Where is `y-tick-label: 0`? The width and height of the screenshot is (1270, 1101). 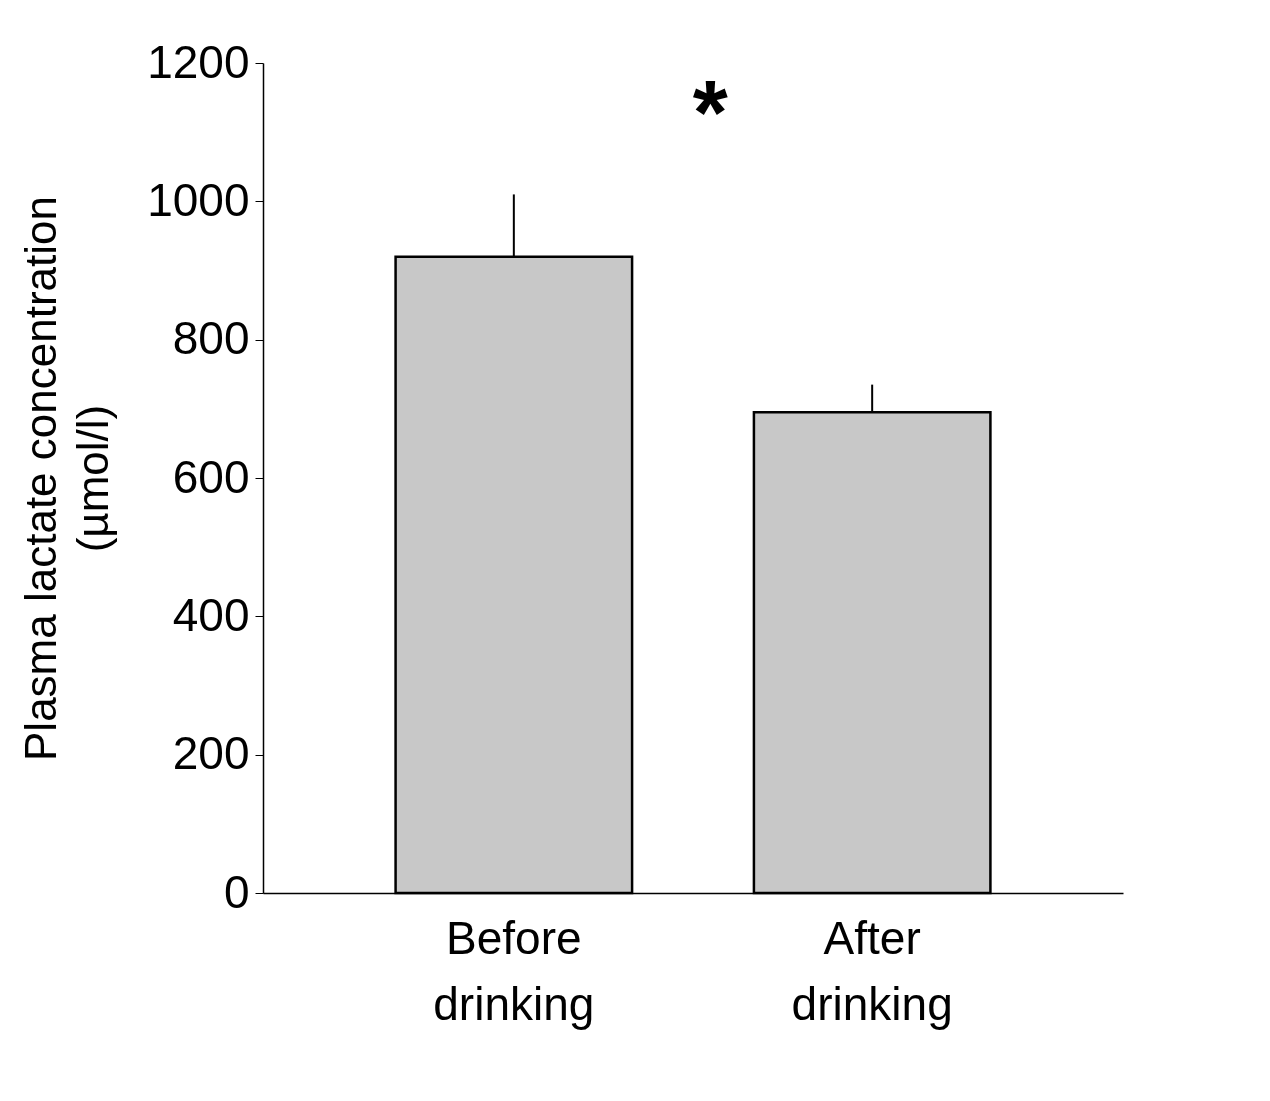 y-tick-label: 0 is located at coordinates (236, 891).